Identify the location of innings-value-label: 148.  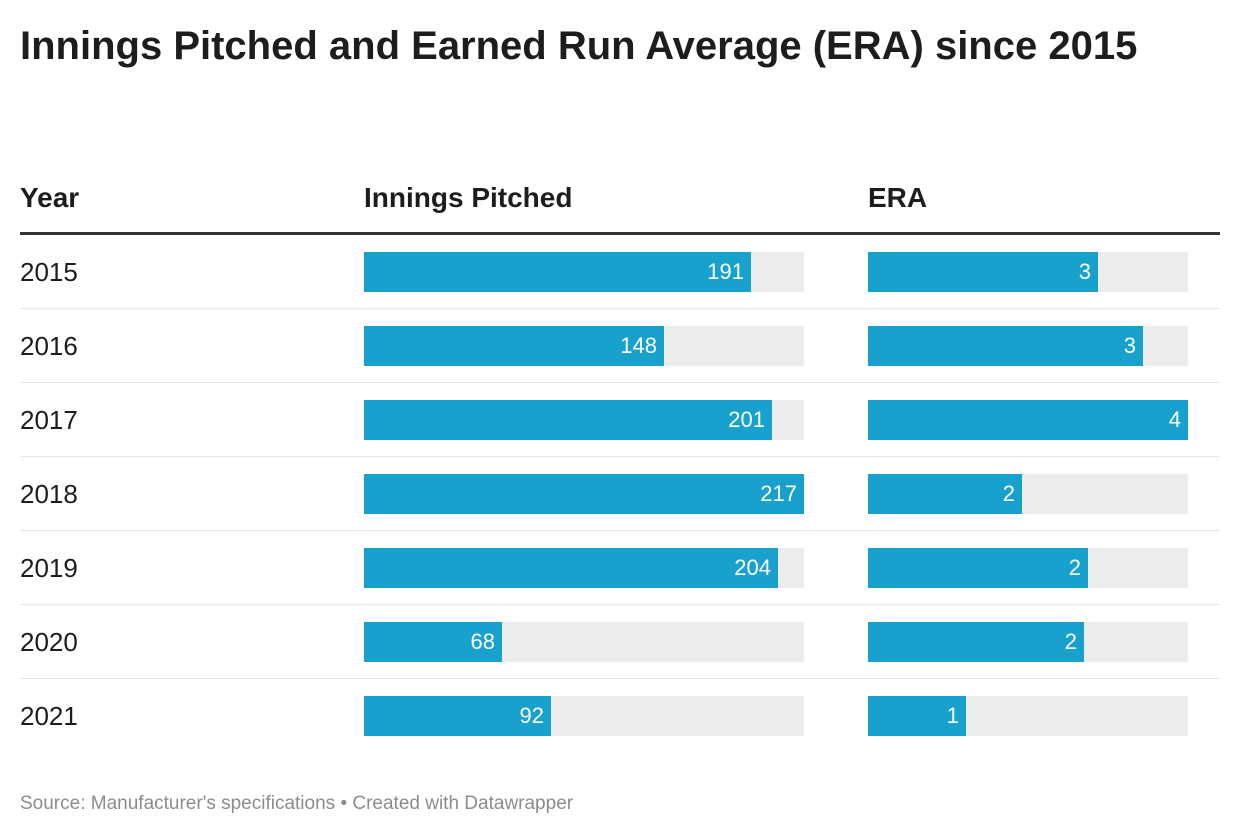
(638, 345).